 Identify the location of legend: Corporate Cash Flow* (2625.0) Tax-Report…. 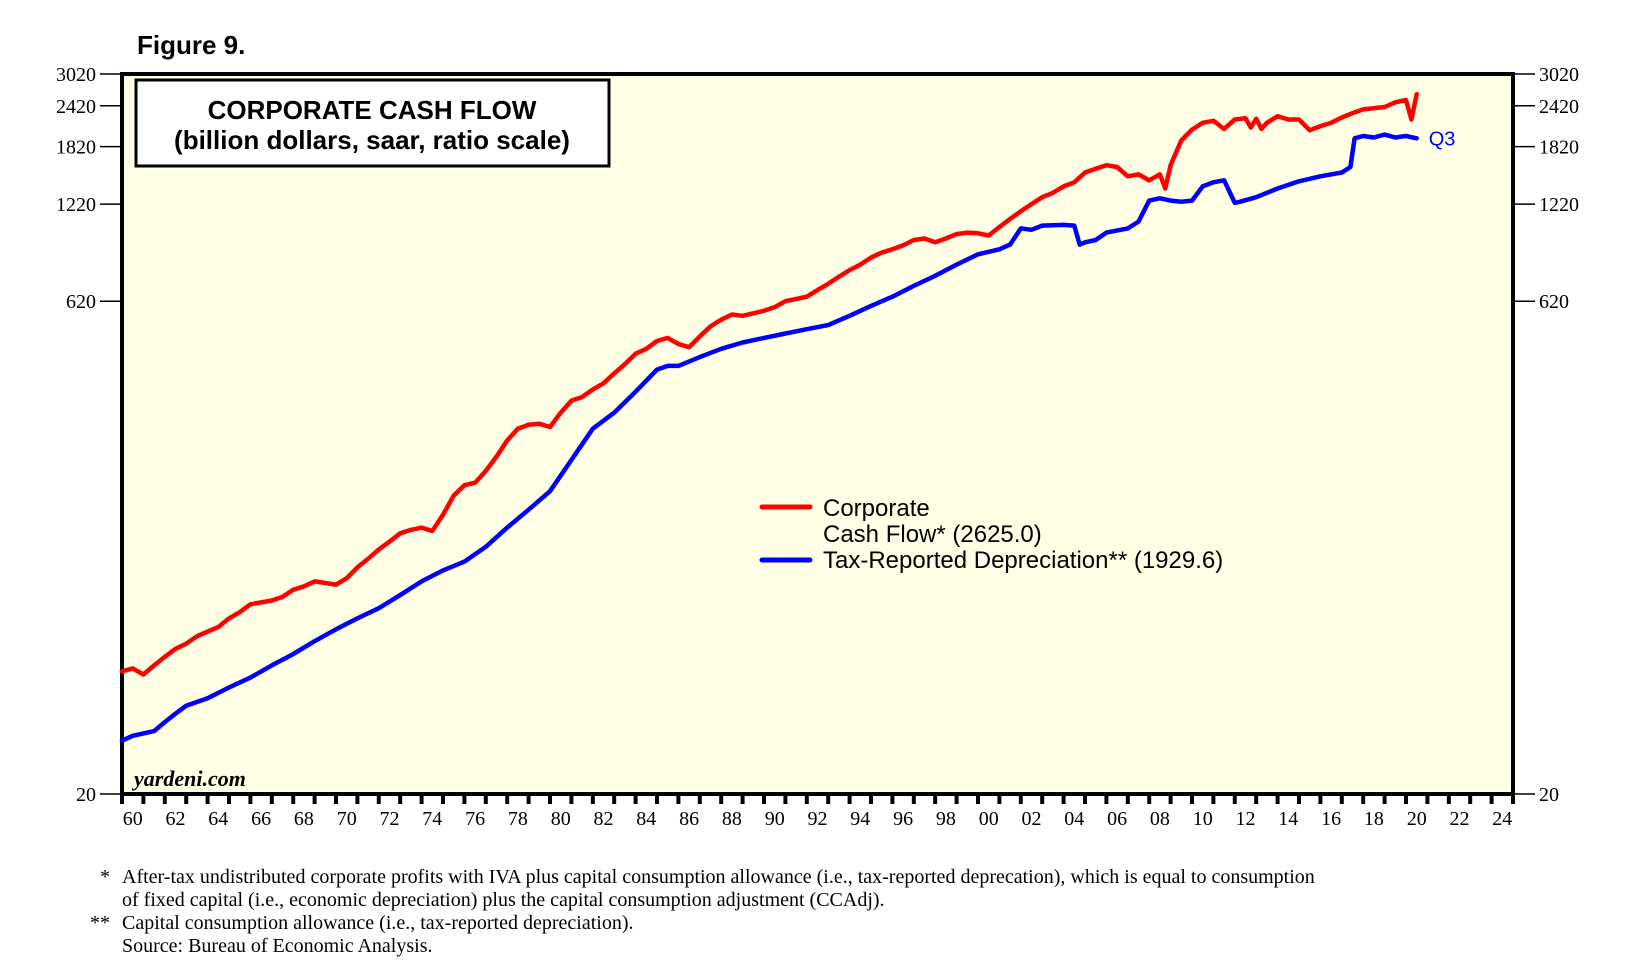
(991, 534).